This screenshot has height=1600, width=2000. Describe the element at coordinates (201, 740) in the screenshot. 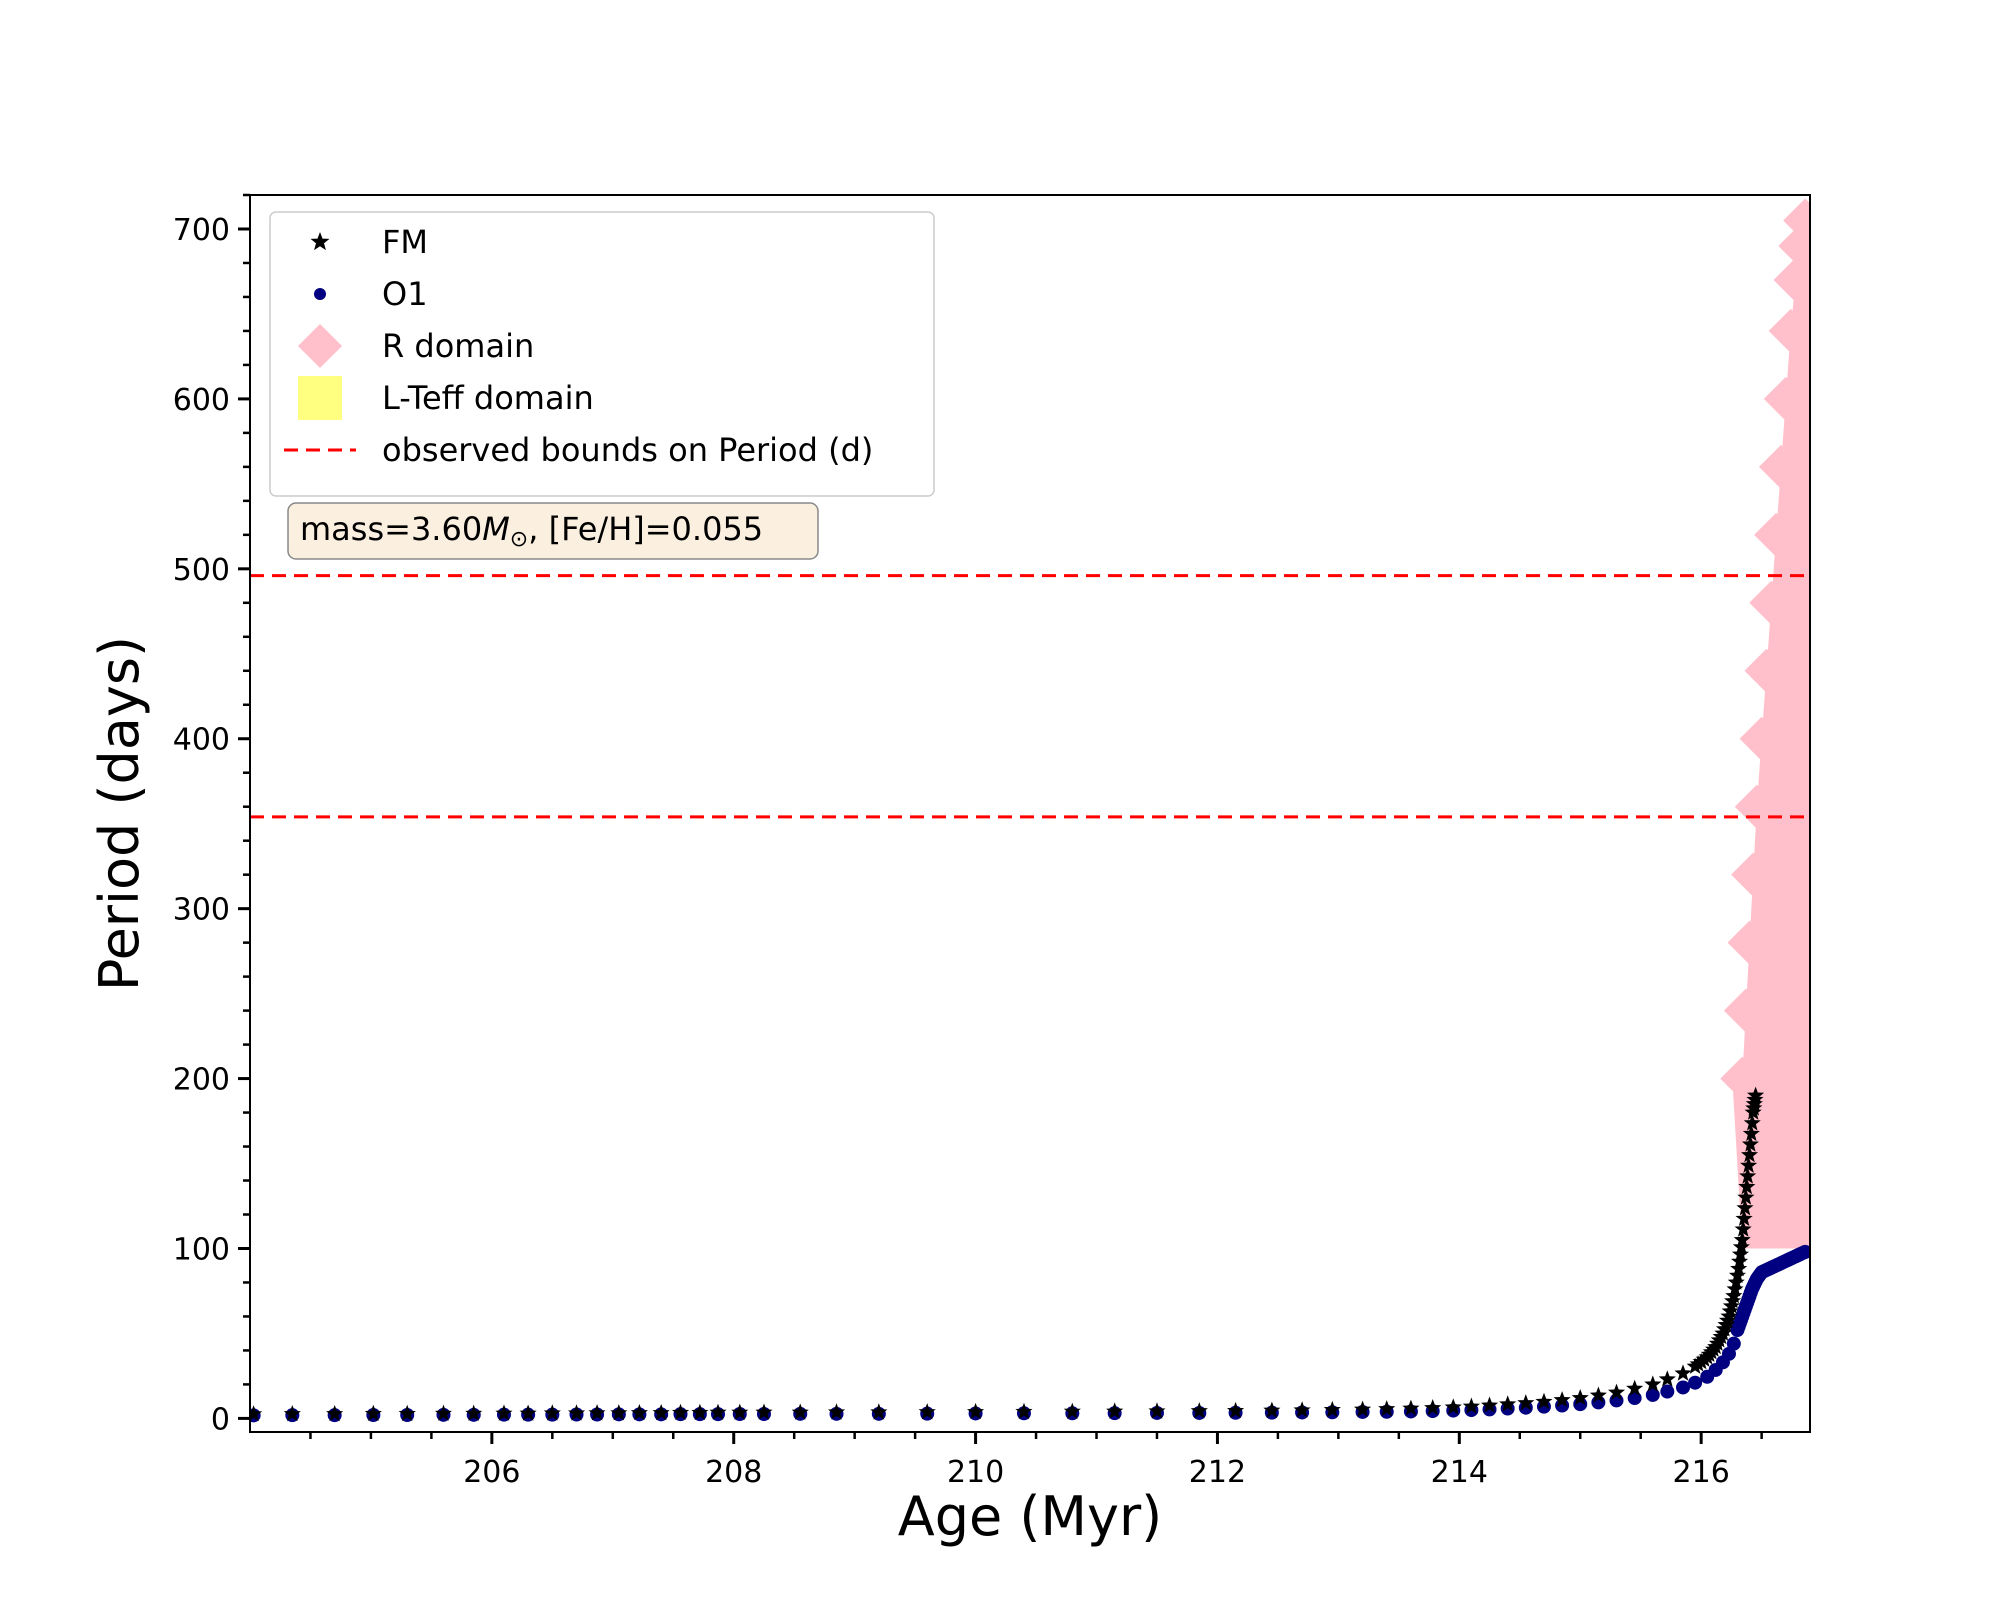

I see `y-tick-label: 400` at that location.